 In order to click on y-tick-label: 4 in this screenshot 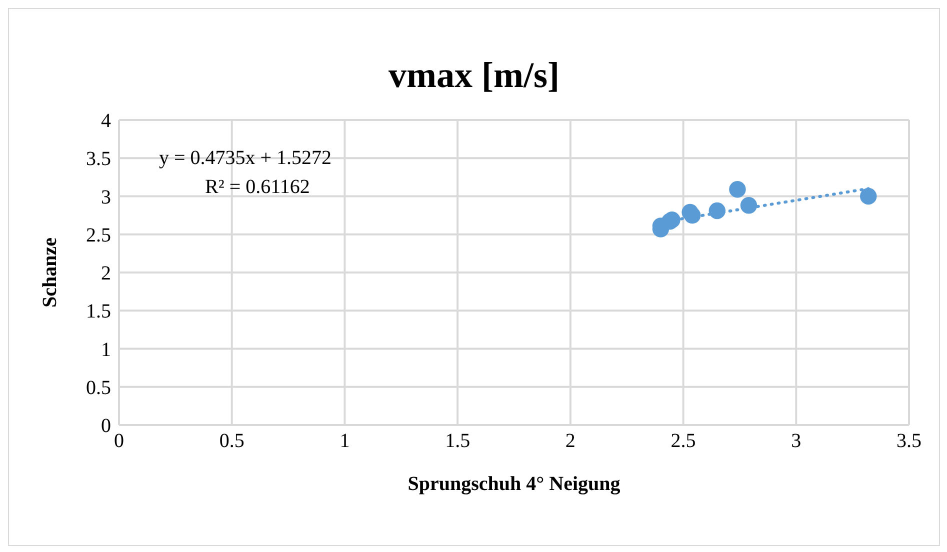, I will do `click(106, 121)`.